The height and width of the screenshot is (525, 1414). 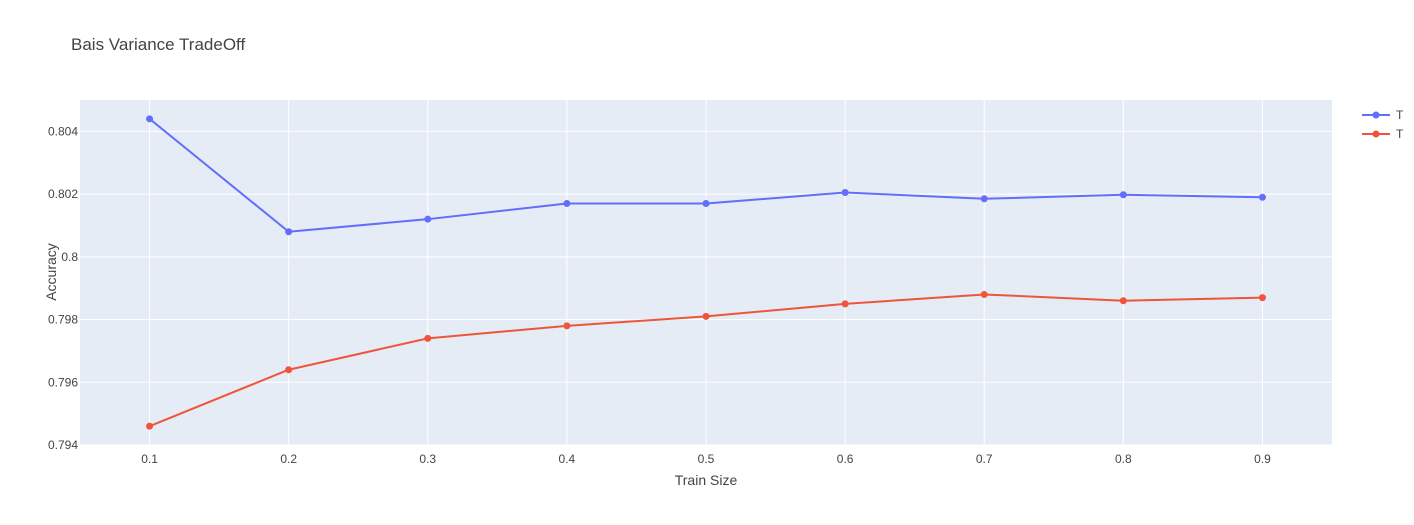 I want to click on legend-item-1: T, so click(x=1383, y=115).